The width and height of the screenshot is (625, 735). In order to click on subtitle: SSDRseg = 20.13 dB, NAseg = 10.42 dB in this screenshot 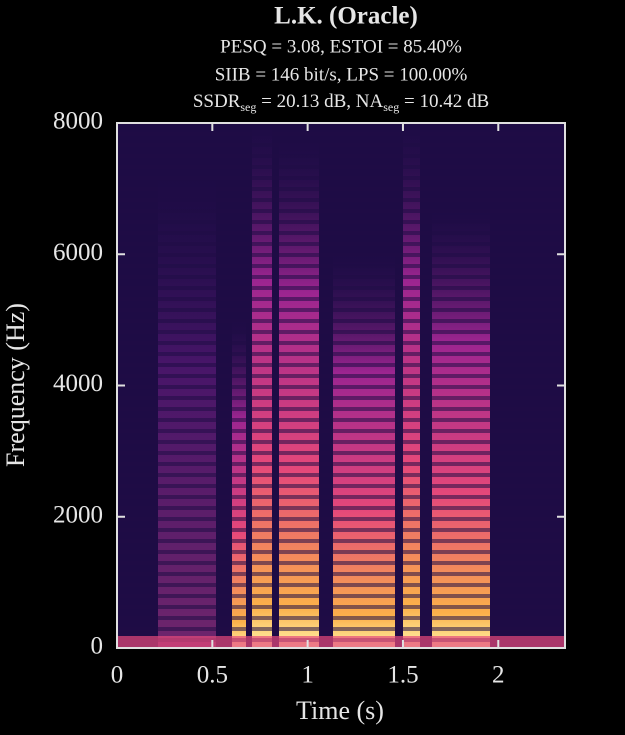, I will do `click(341, 102)`.